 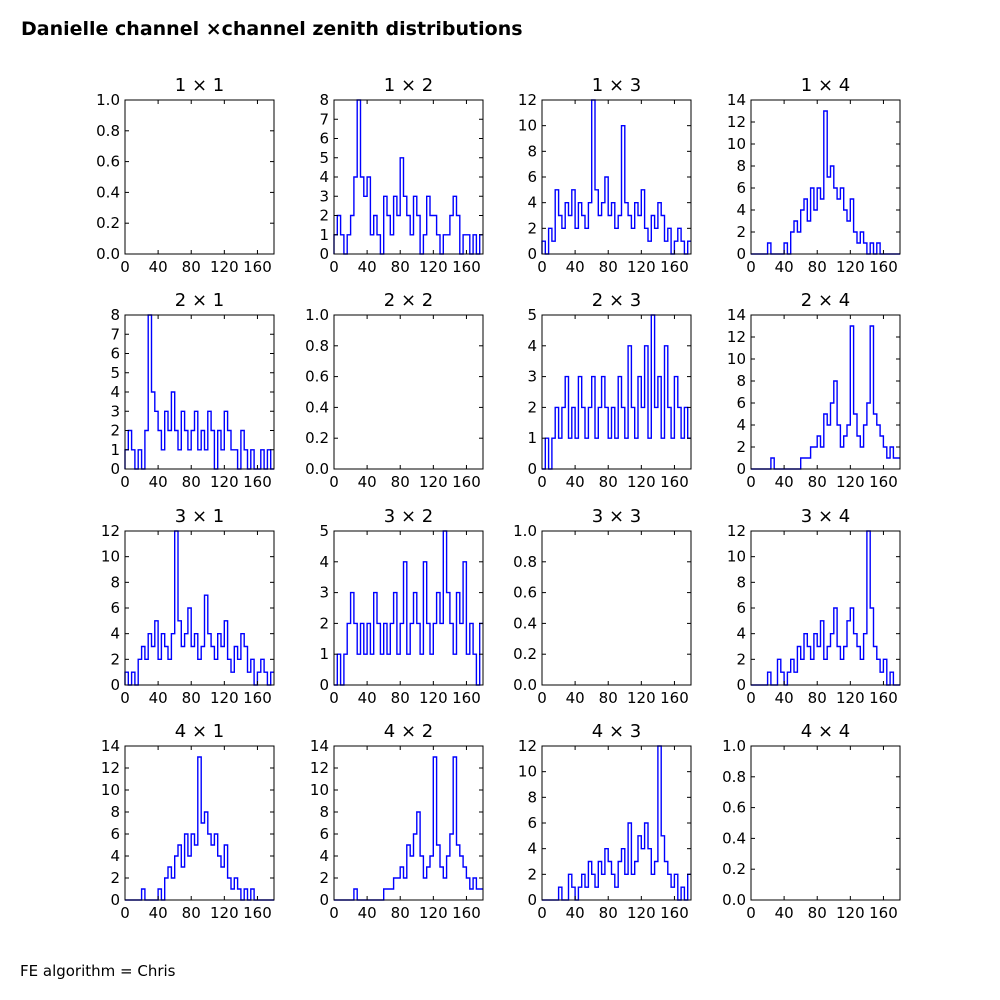 I want to click on panel-4-4: 4 × 4 0 40 80 120 160 0.0 0.2 0.4 0.6 0.8 1.0, so click(x=811, y=821).